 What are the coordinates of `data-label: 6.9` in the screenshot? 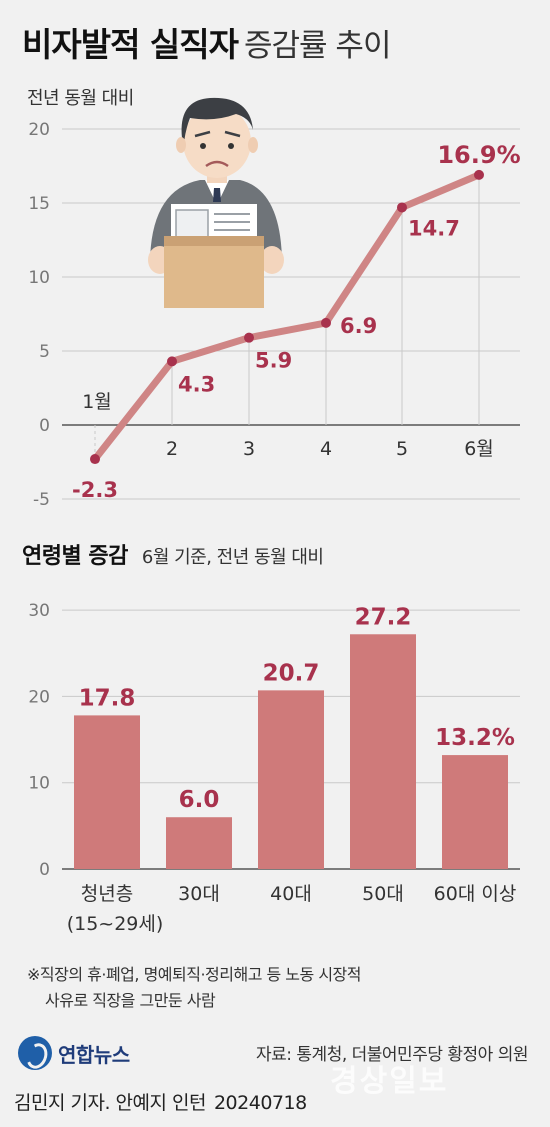 It's located at (358, 326).